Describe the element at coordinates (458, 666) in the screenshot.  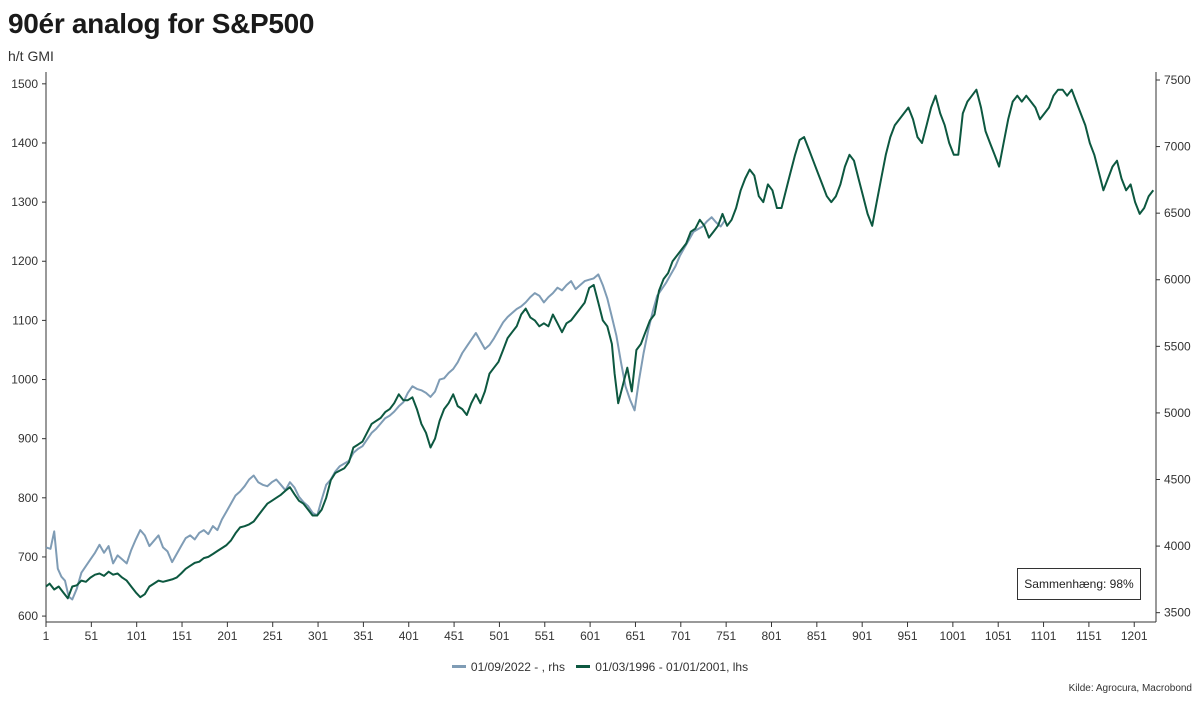
I see `legend-swatch-2022` at that location.